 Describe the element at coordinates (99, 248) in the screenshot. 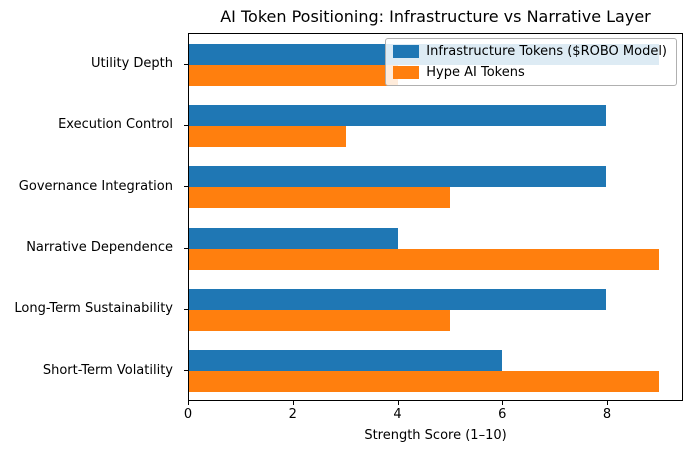

I see `y-tick-label: Narrative Dependence` at that location.